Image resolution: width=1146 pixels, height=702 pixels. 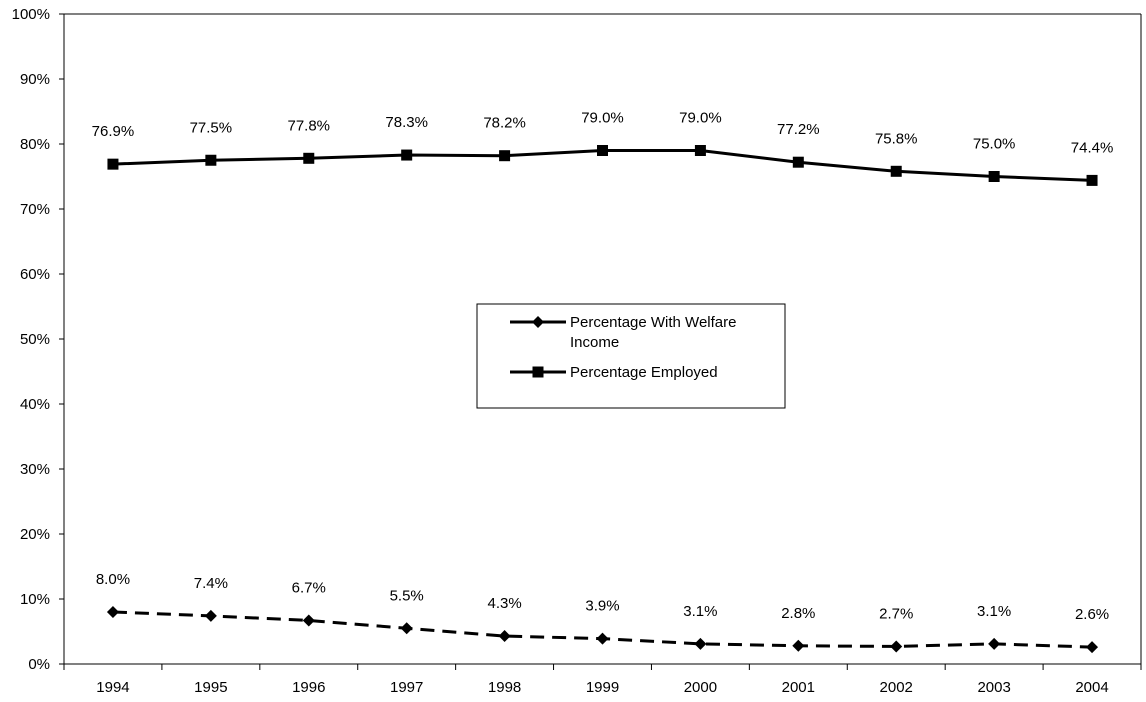 What do you see at coordinates (1091, 687) in the screenshot?
I see `x-tick-label: 2004` at bounding box center [1091, 687].